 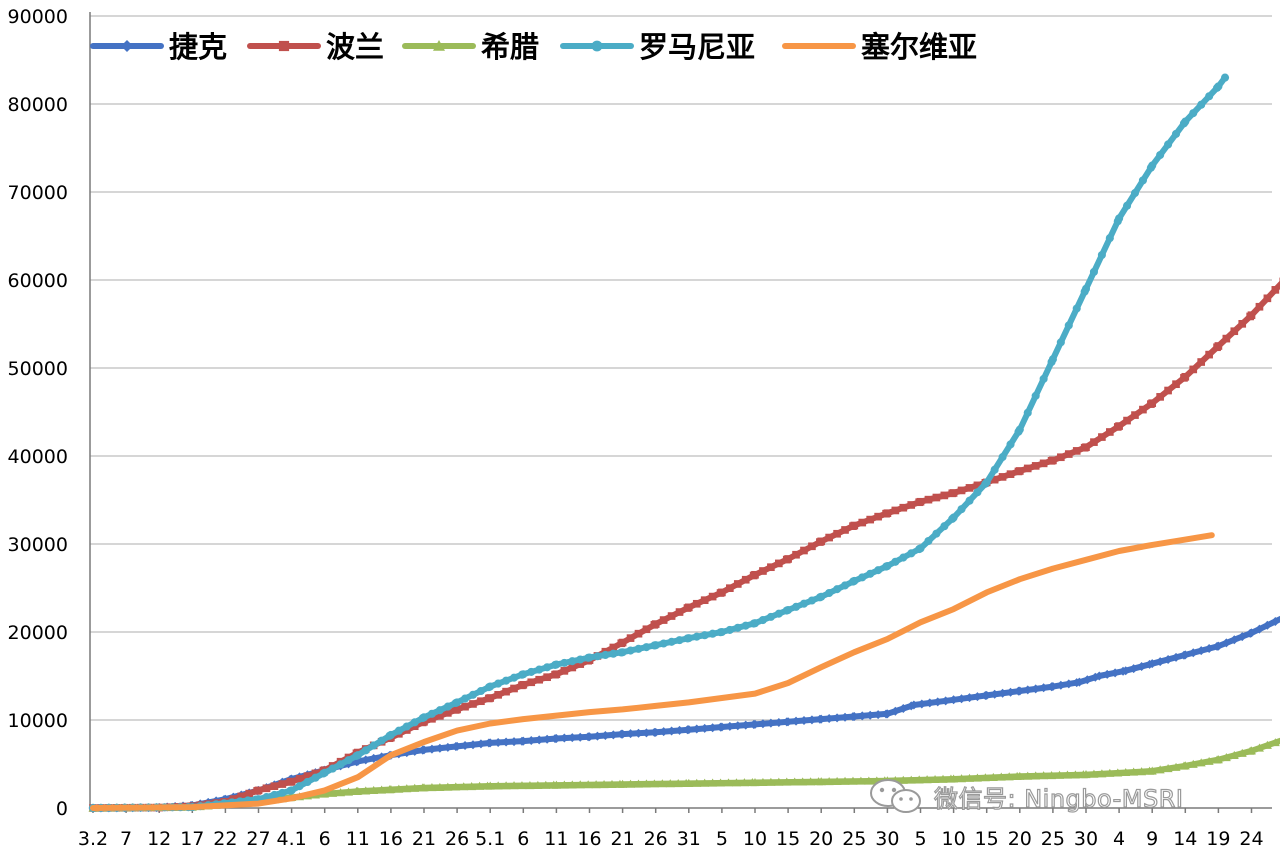 What do you see at coordinates (38, 721) in the screenshot?
I see `y-tick-label: 10000` at bounding box center [38, 721].